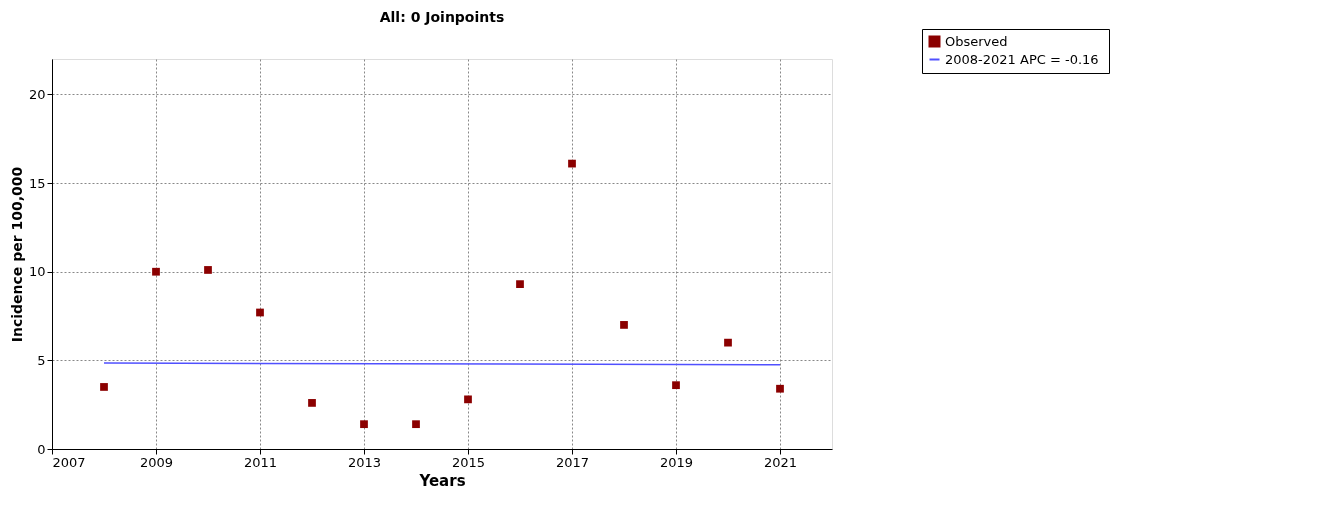 The height and width of the screenshot is (518, 1330). Describe the element at coordinates (16, 254) in the screenshot. I see `y-axis-title: Incidence per 100,000` at that location.